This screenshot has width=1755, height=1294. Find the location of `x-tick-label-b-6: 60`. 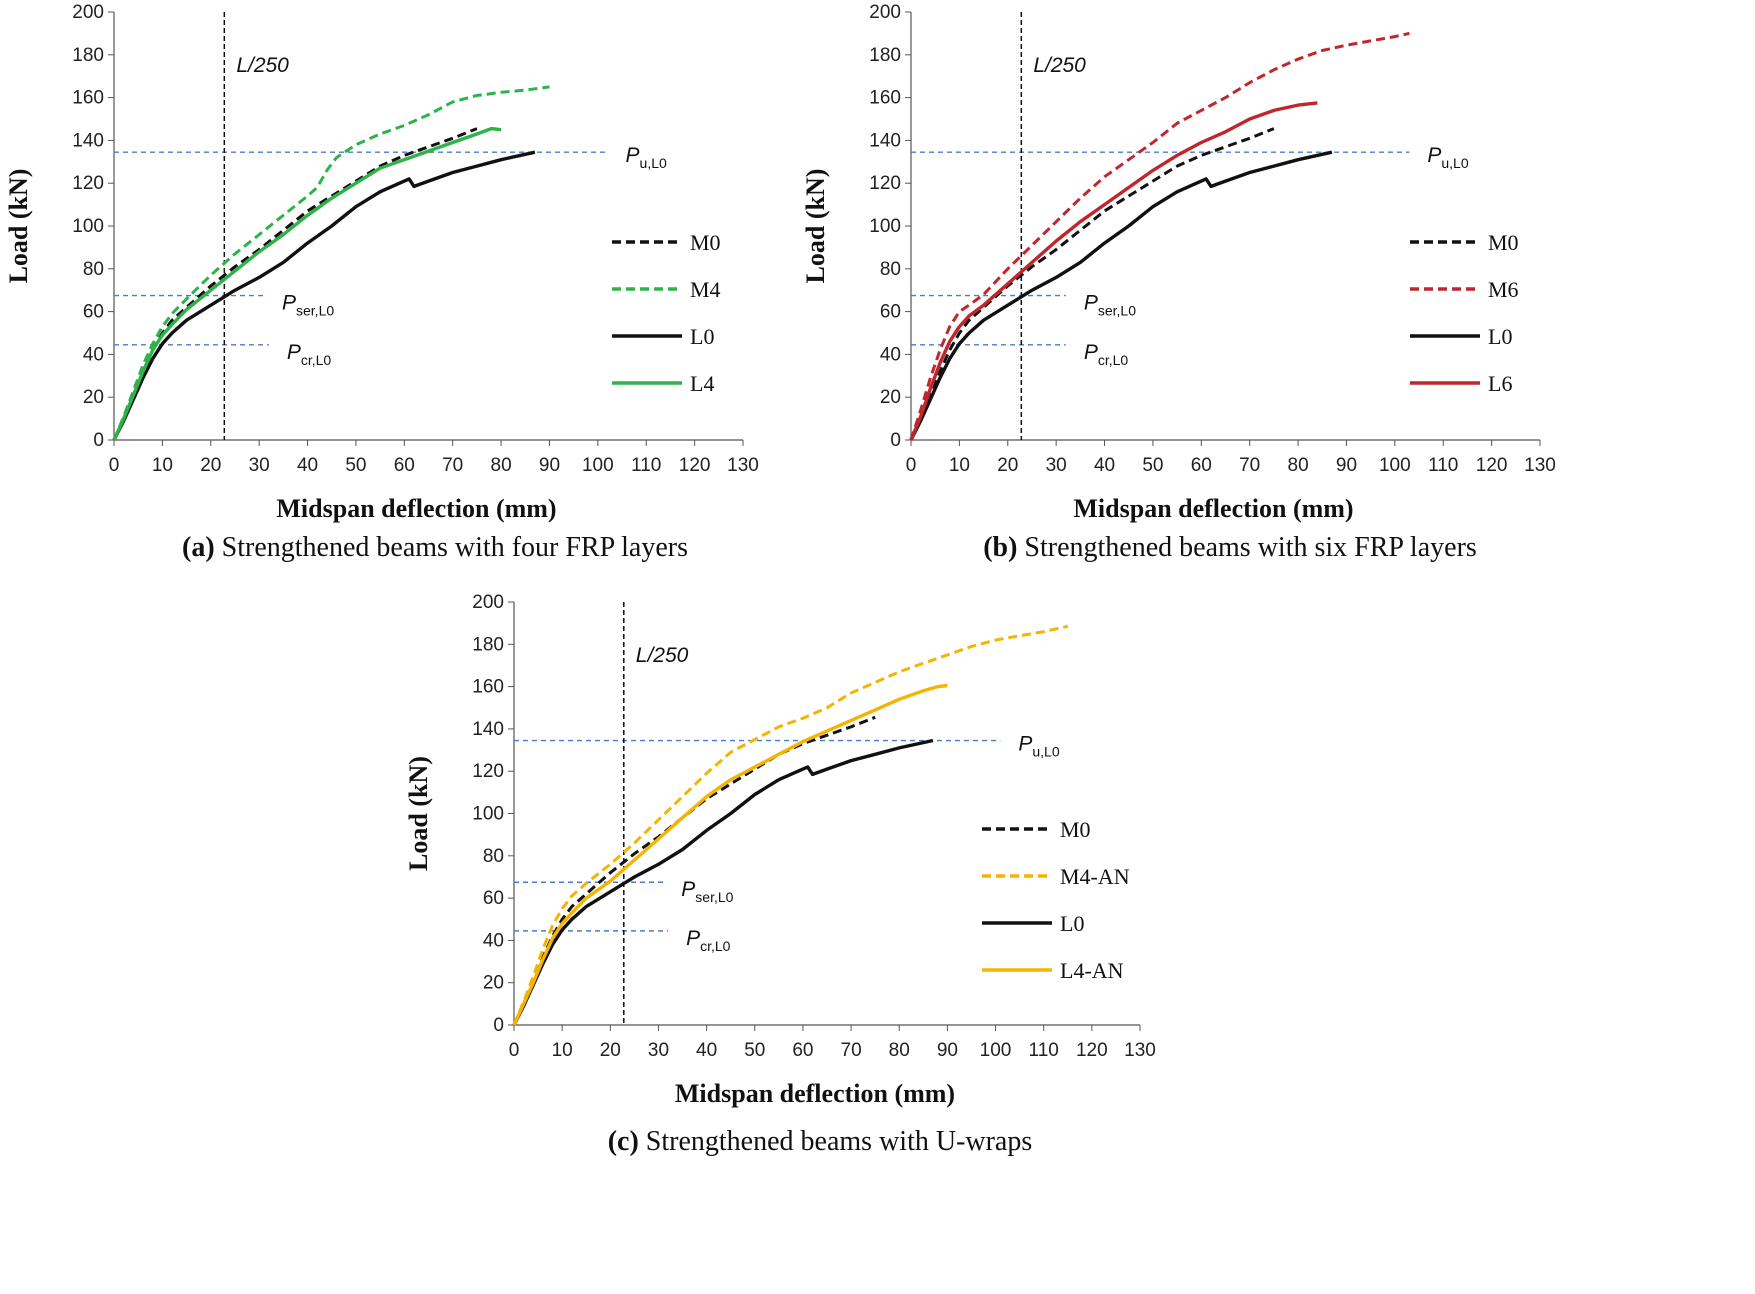

x-tick-label-b-6: 60 is located at coordinates (1201, 465).